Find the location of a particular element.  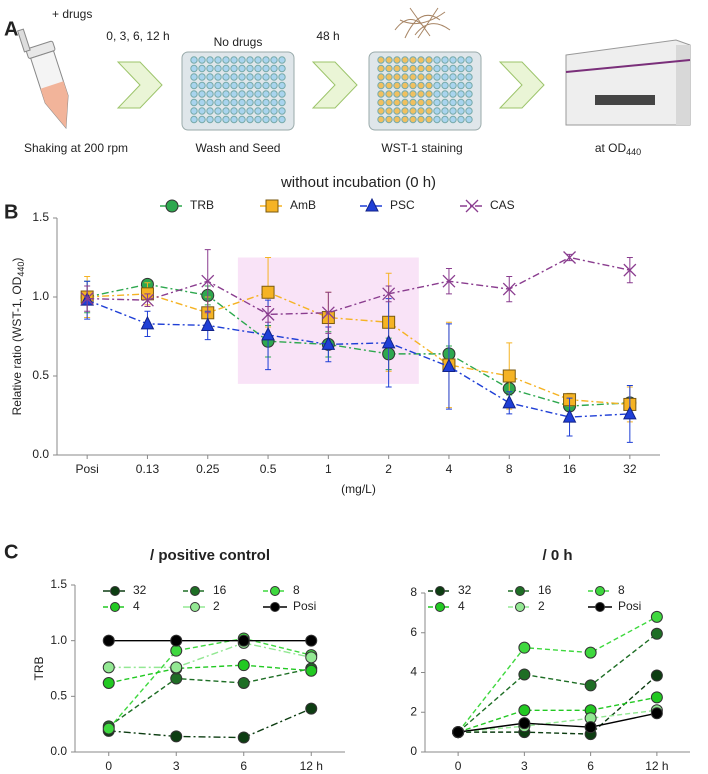

caption: Shaking at 200 rpm is located at coordinates (76, 148).